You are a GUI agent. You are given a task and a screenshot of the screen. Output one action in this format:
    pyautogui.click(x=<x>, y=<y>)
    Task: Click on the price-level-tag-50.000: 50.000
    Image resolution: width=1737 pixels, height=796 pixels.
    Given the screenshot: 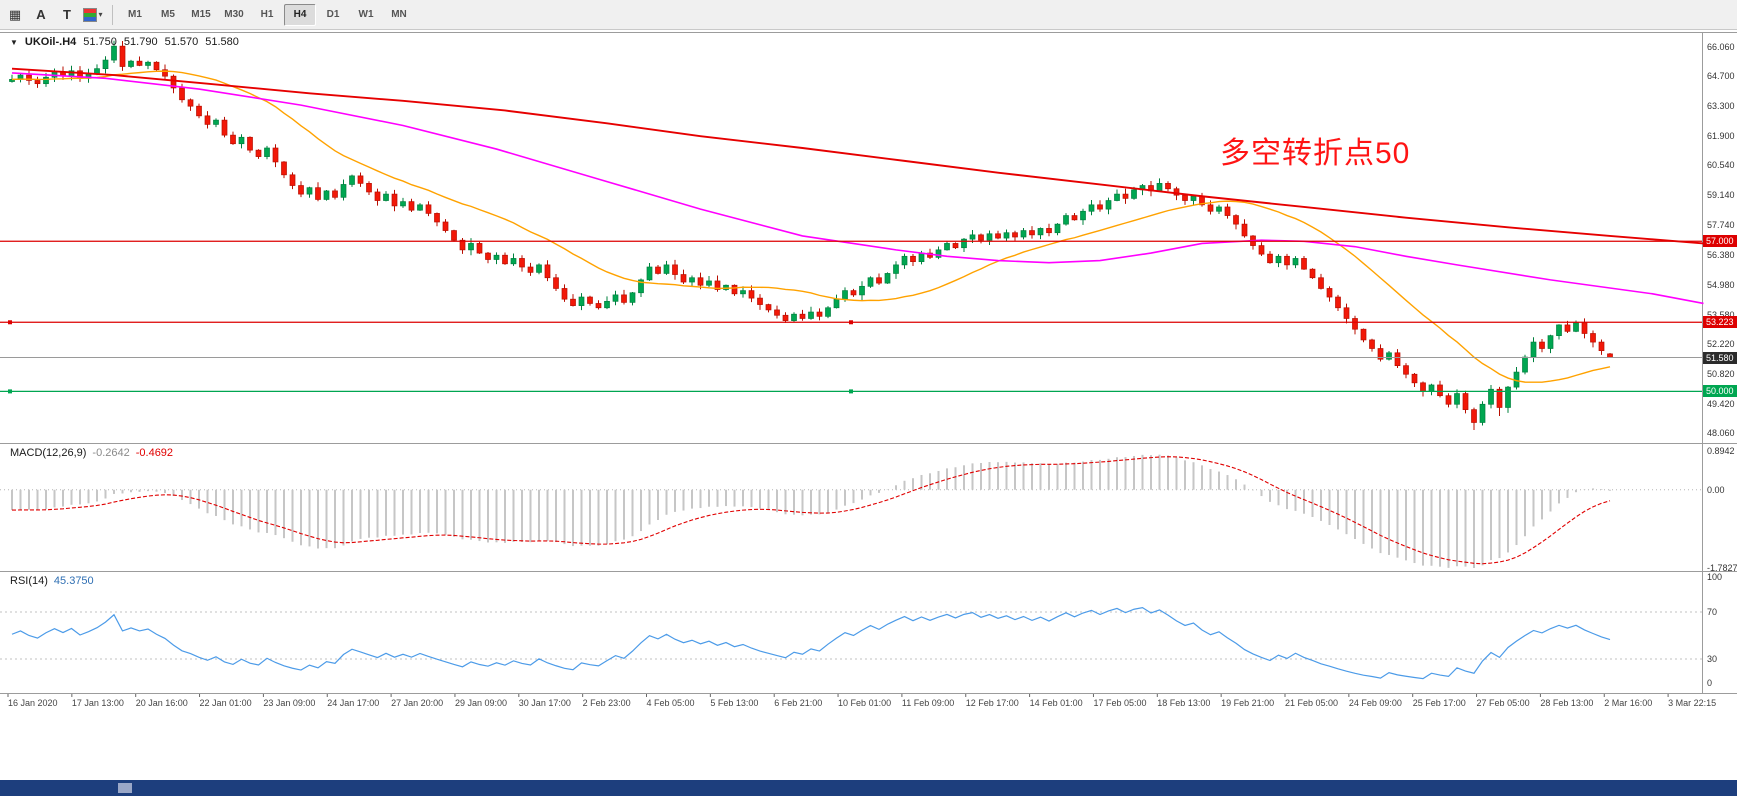 What is the action you would take?
    pyautogui.click(x=1720, y=391)
    